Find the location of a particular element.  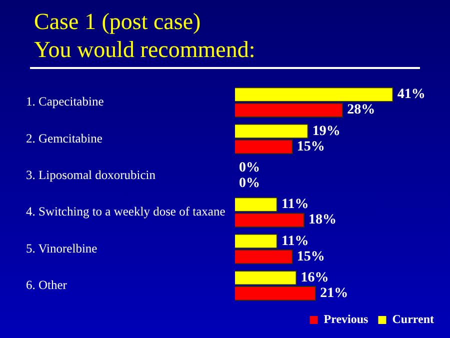

legend-label: Previous is located at coordinates (346, 319).